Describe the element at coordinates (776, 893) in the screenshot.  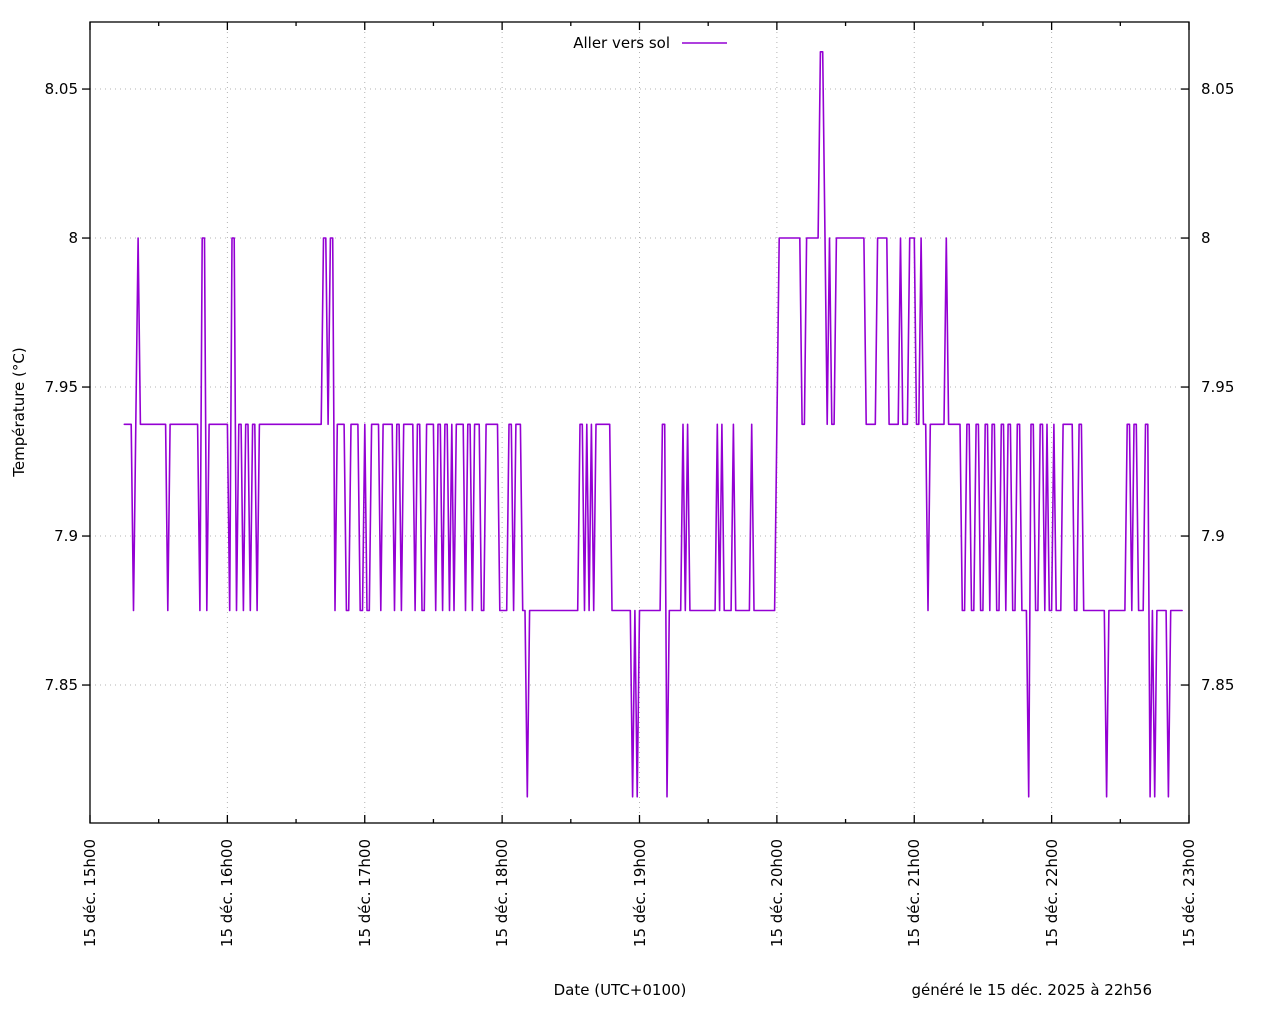
I see `x-tick-label: 15 déc. 20h00` at that location.